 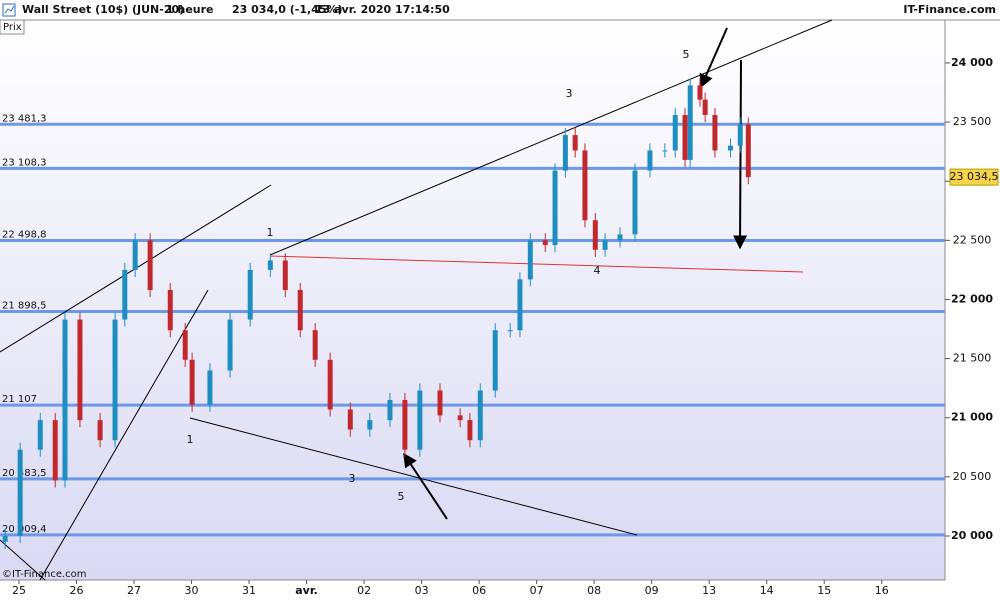 I want to click on y-tick-label: 20 000, so click(x=972, y=535).